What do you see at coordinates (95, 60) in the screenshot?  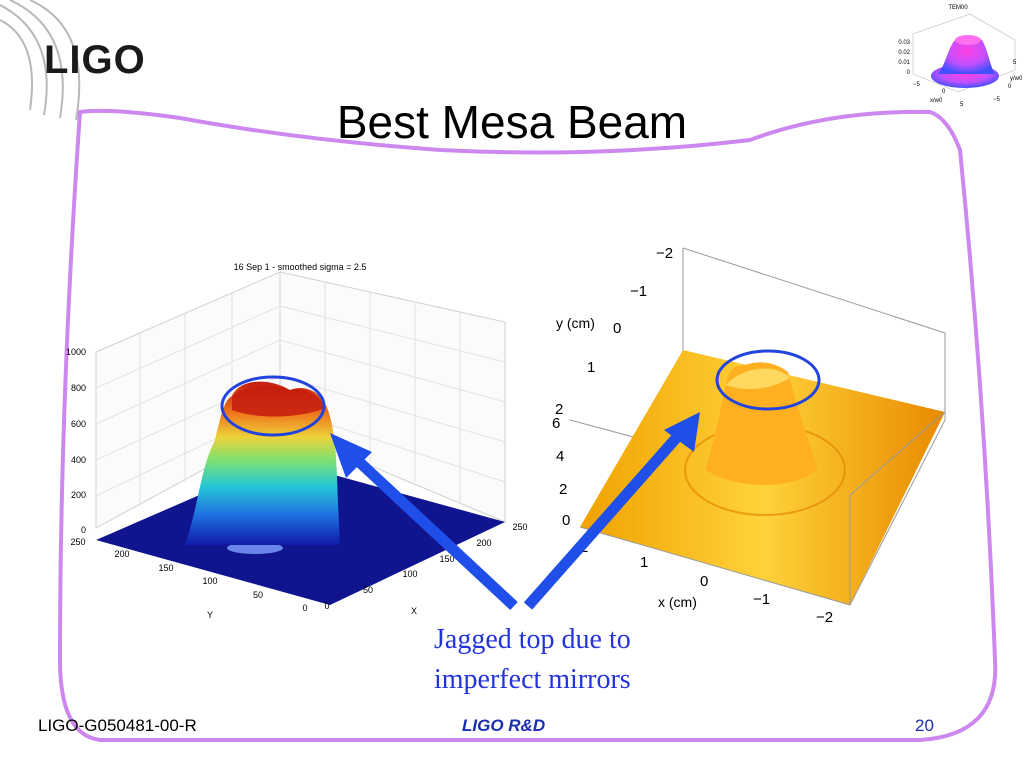 I see `ligo-logo: LIGO` at bounding box center [95, 60].